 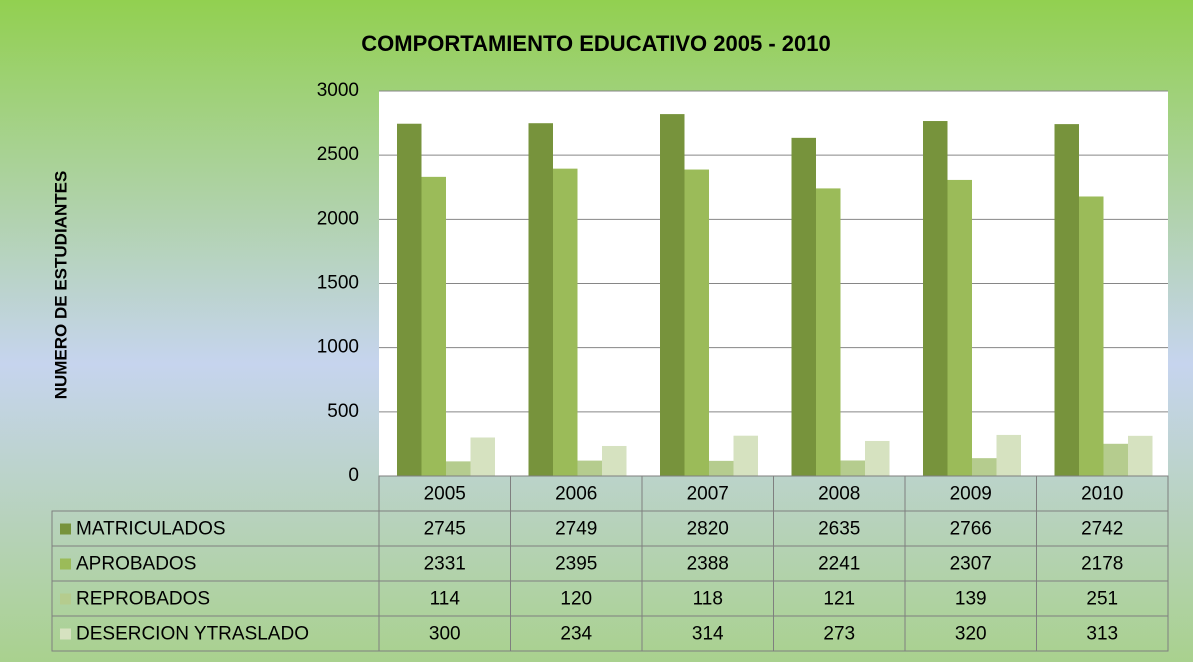 What do you see at coordinates (839, 529) in the screenshot?
I see `table-value: 2635` at bounding box center [839, 529].